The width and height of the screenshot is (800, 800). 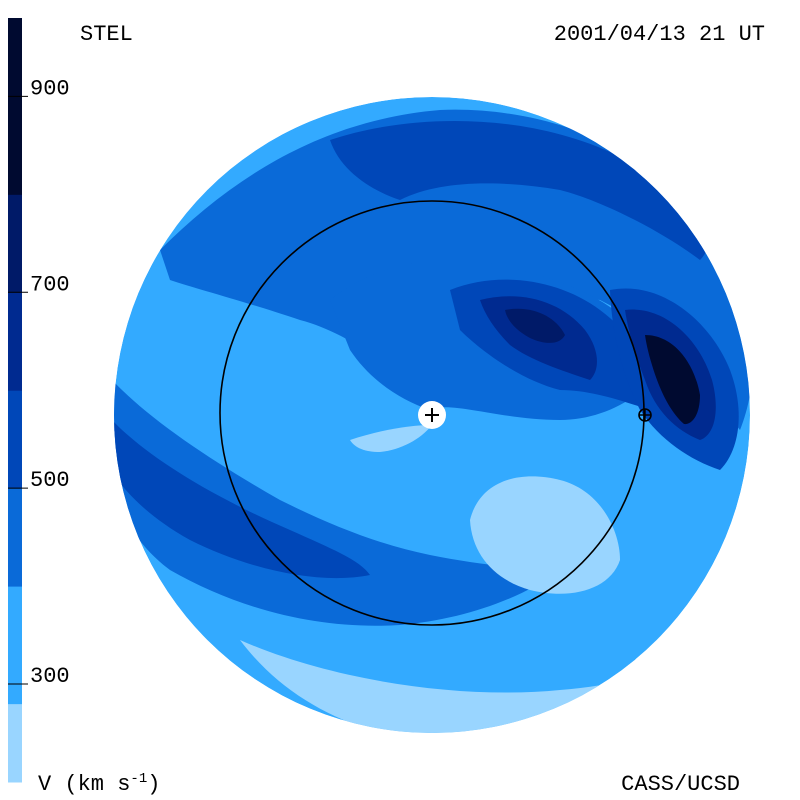 I want to click on spiral-band-west-fast, so click(x=242, y=499).